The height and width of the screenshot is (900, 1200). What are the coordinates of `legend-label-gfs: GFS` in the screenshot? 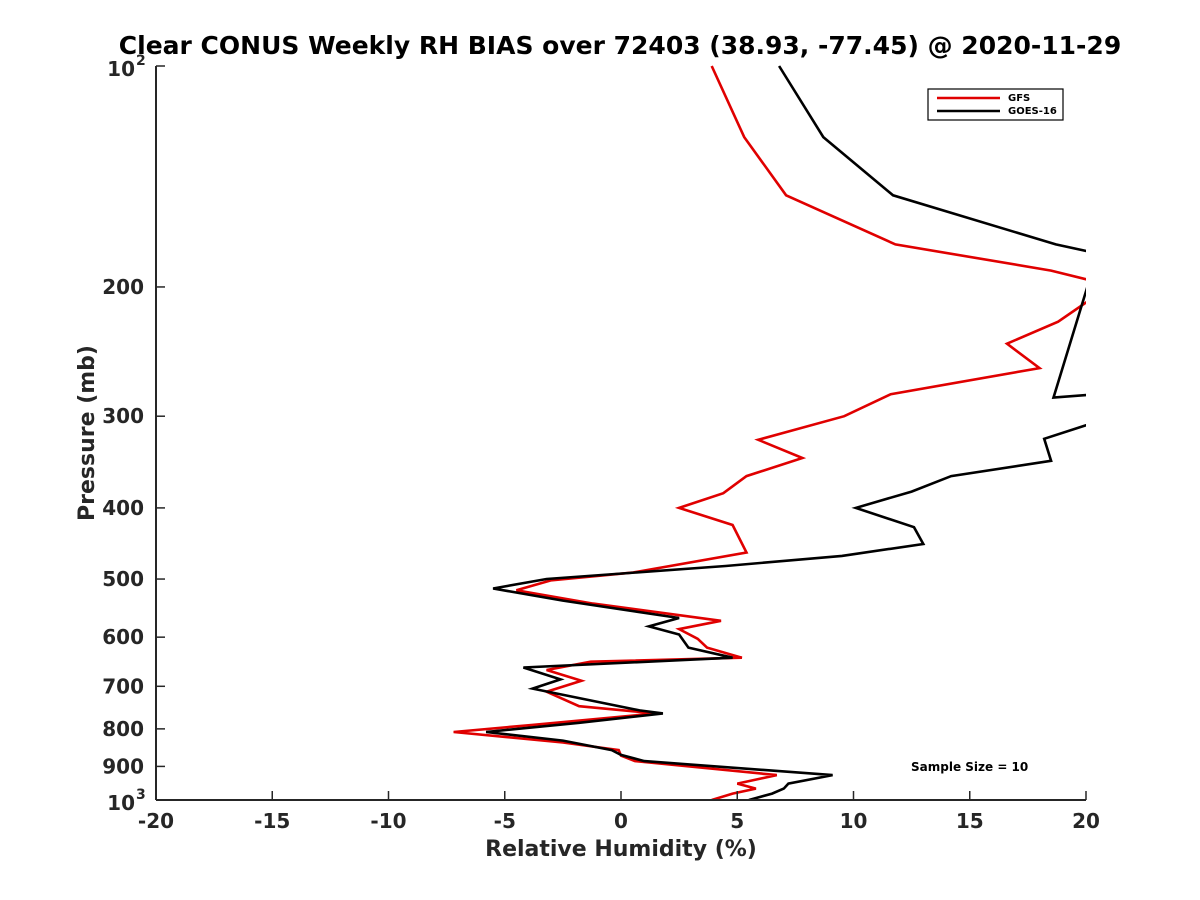 It's located at (1019, 98).